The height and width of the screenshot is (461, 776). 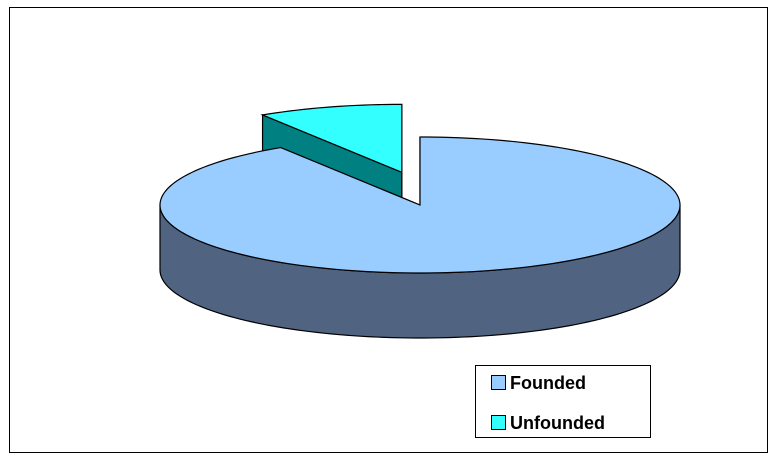 I want to click on slice, so click(x=331, y=138).